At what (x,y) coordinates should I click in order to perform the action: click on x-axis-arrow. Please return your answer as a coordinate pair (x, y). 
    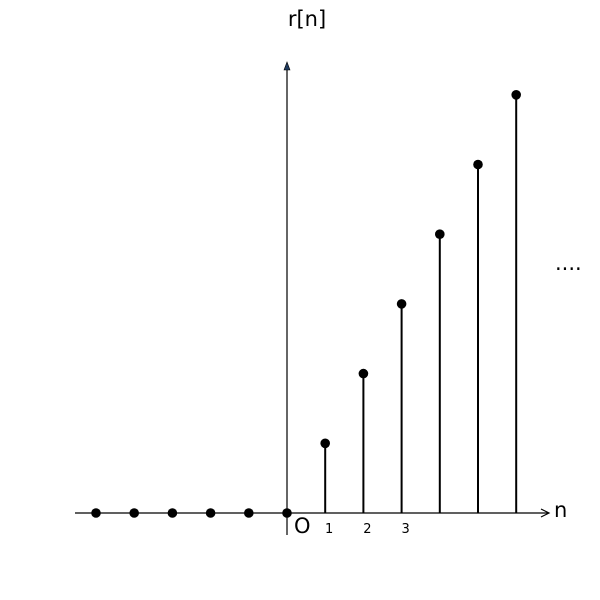
    Looking at the image, I should click on (545, 513).